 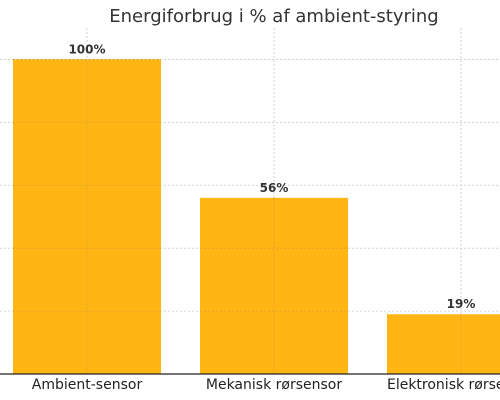 I want to click on x-tick-label-1: Mekanisk rørsensor, so click(x=274, y=385).